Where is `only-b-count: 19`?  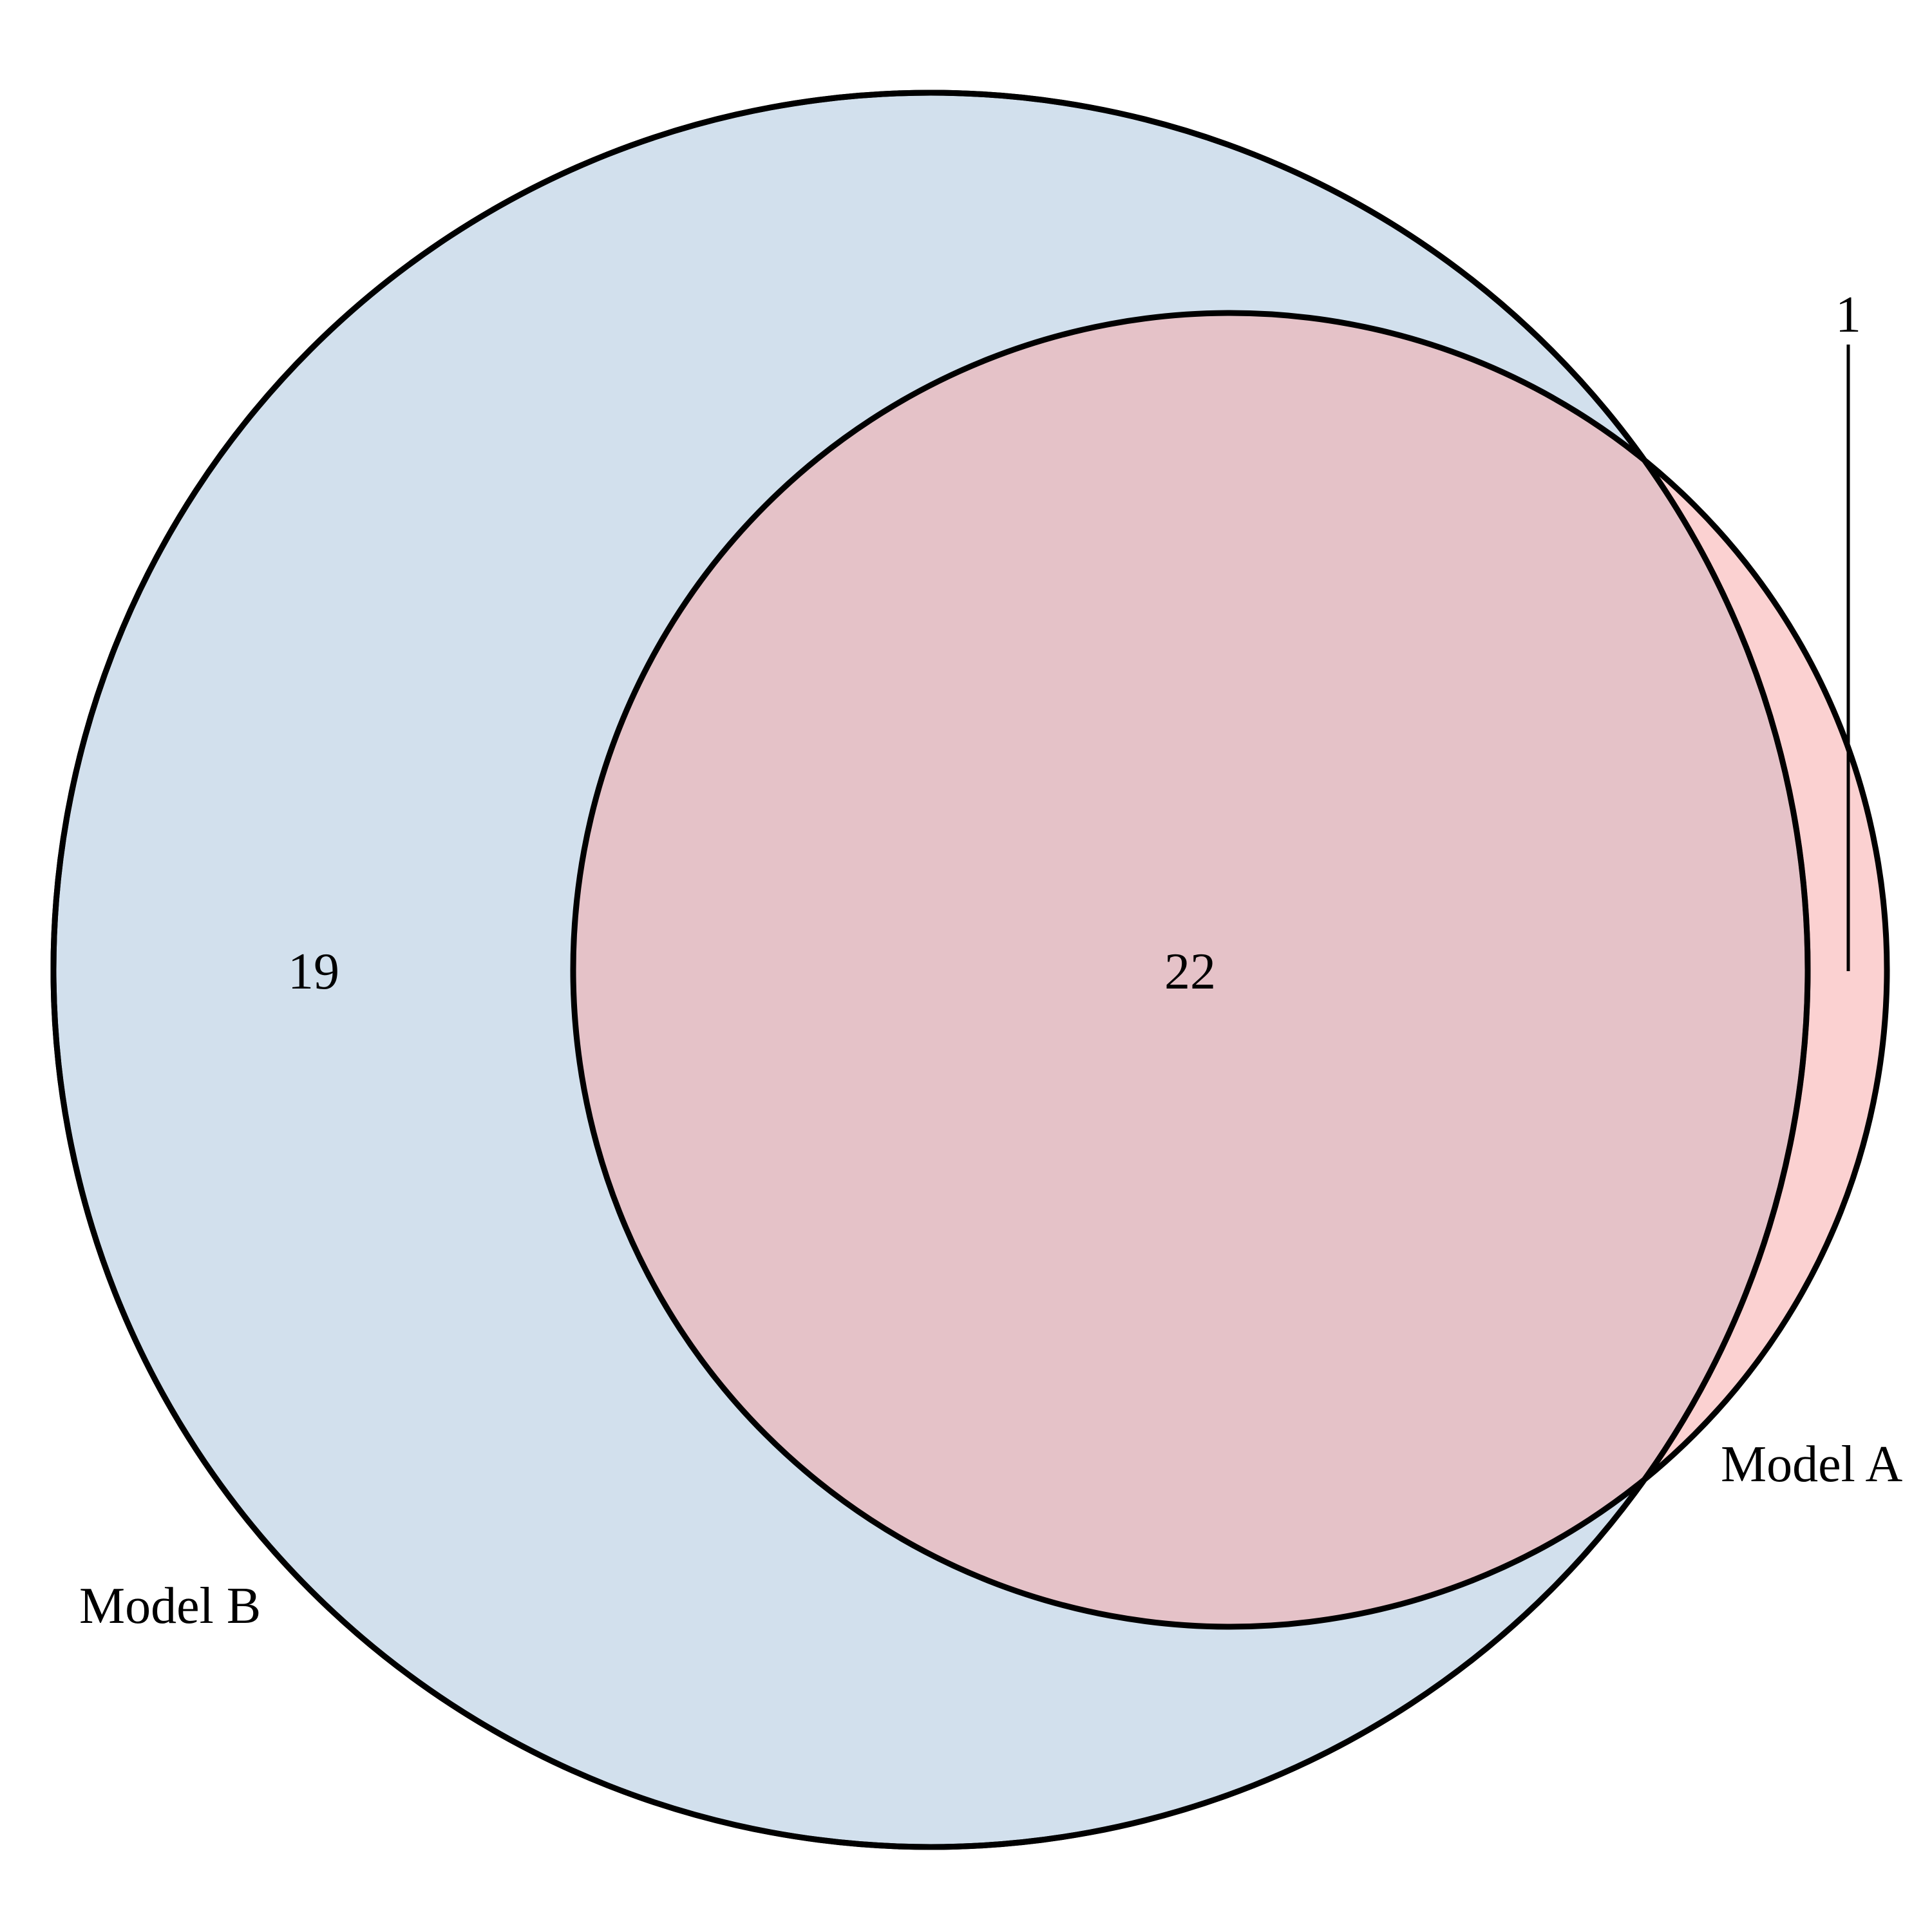
only-b-count: 19 is located at coordinates (313, 972).